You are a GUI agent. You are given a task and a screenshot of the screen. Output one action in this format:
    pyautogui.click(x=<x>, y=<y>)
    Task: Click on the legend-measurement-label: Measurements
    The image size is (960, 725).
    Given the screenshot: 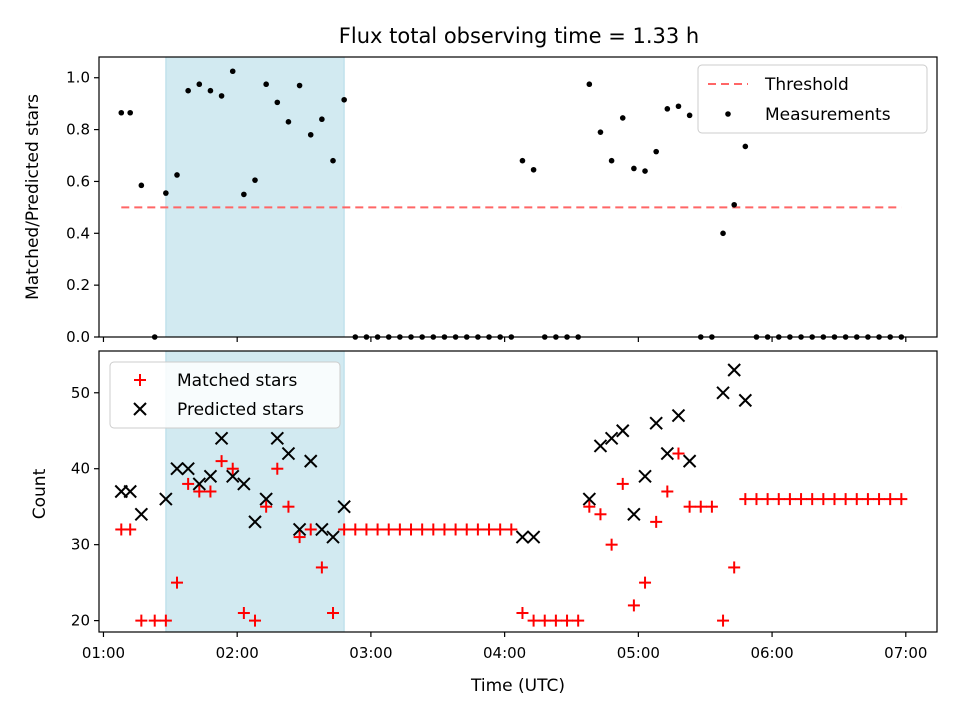 What is the action you would take?
    pyautogui.click(x=828, y=115)
    